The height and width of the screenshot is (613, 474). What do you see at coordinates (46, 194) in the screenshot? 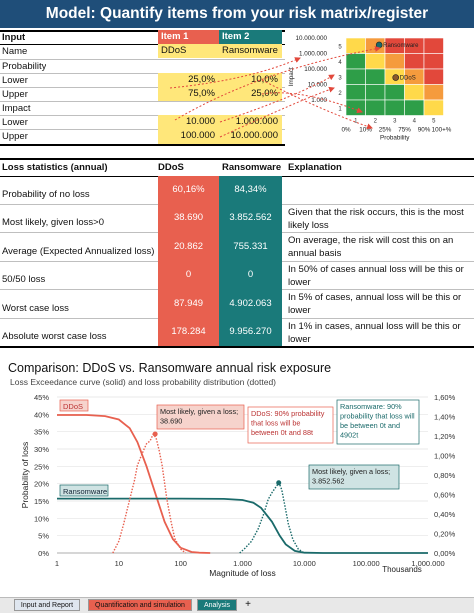
I see `loss-row-label: Probability of no loss` at bounding box center [46, 194].